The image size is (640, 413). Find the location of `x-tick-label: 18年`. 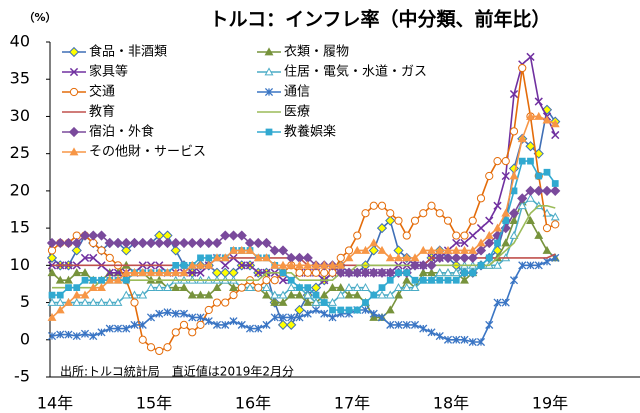

x-tick-label: 18年 is located at coordinates (451, 403).